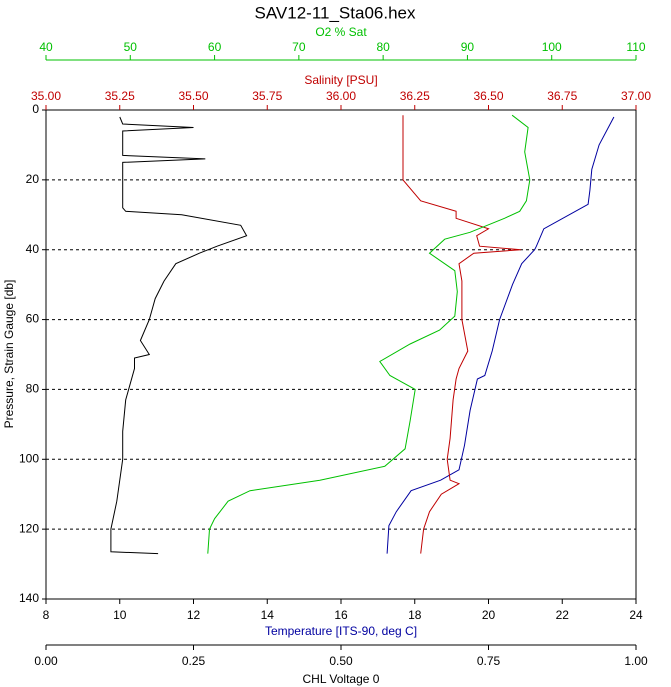  Describe the element at coordinates (415, 615) in the screenshot. I see `x-tick-label: 18` at that location.